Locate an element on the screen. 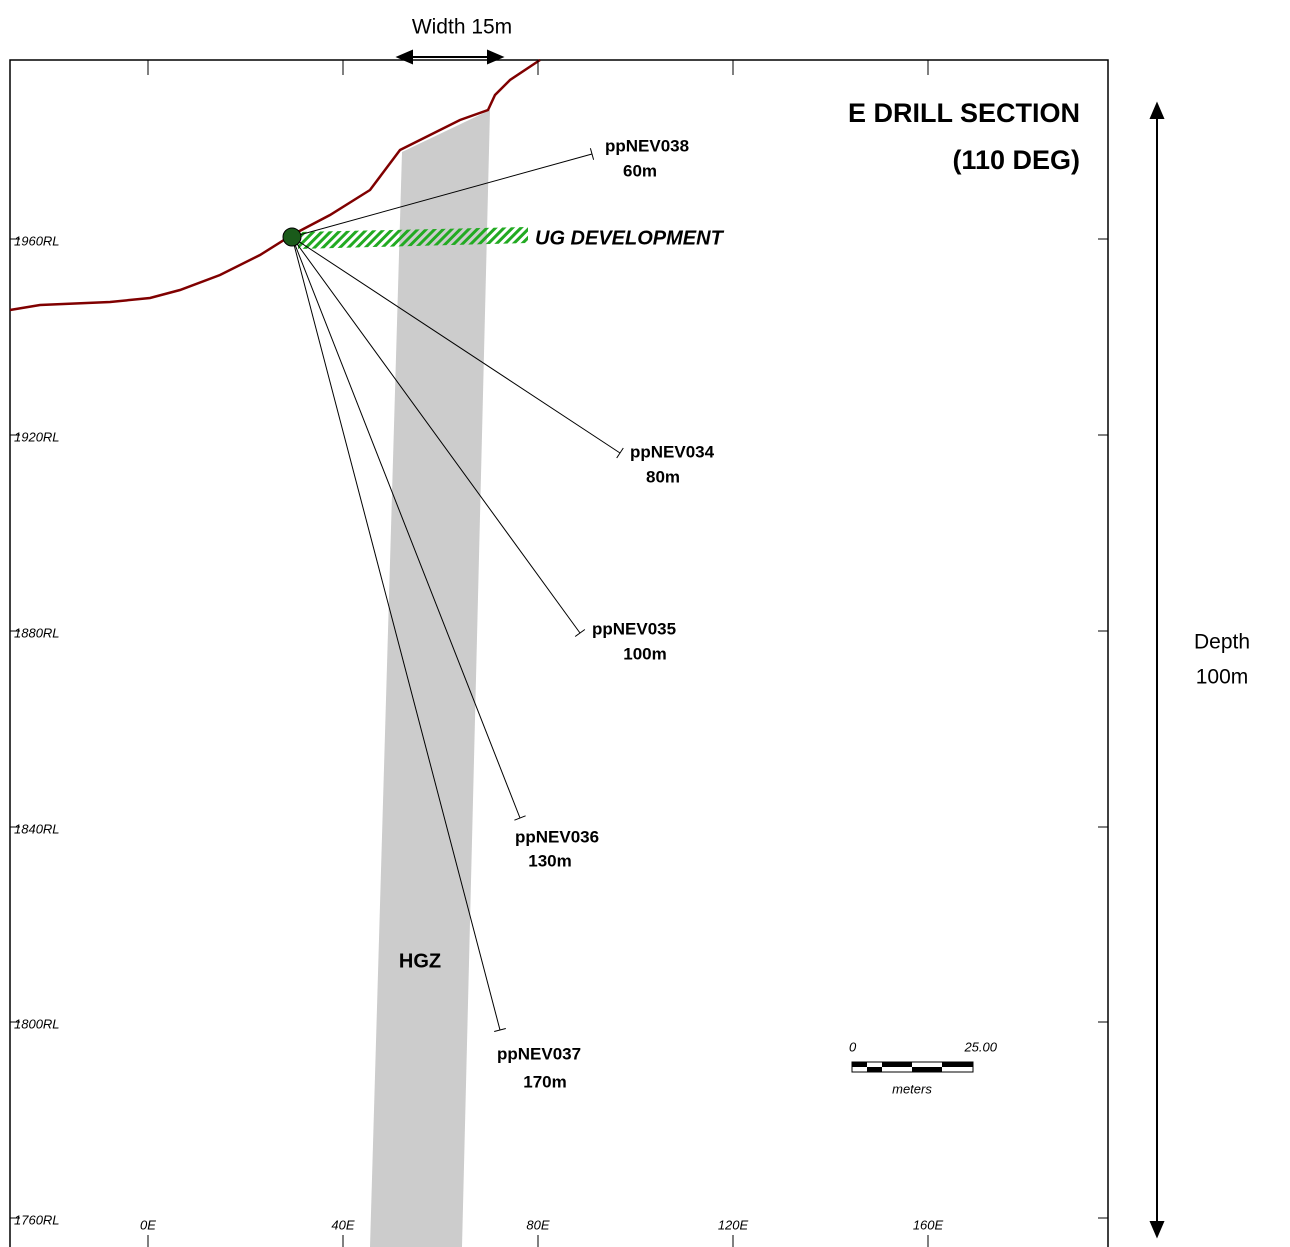 Image resolution: width=1290 pixels, height=1247 pixels. hgz-zone is located at coordinates (430, 678).